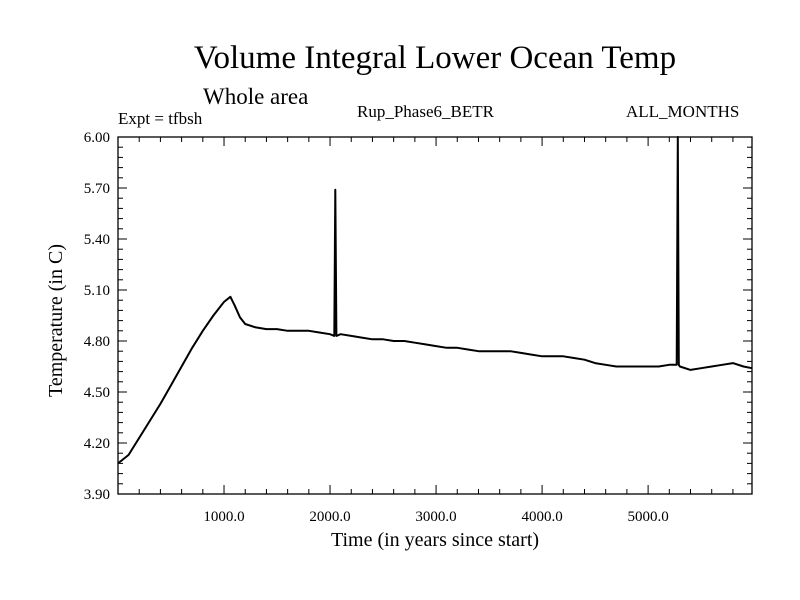 The height and width of the screenshot is (600, 800). What do you see at coordinates (97, 444) in the screenshot?
I see `y-tick-label: 4.20` at bounding box center [97, 444].